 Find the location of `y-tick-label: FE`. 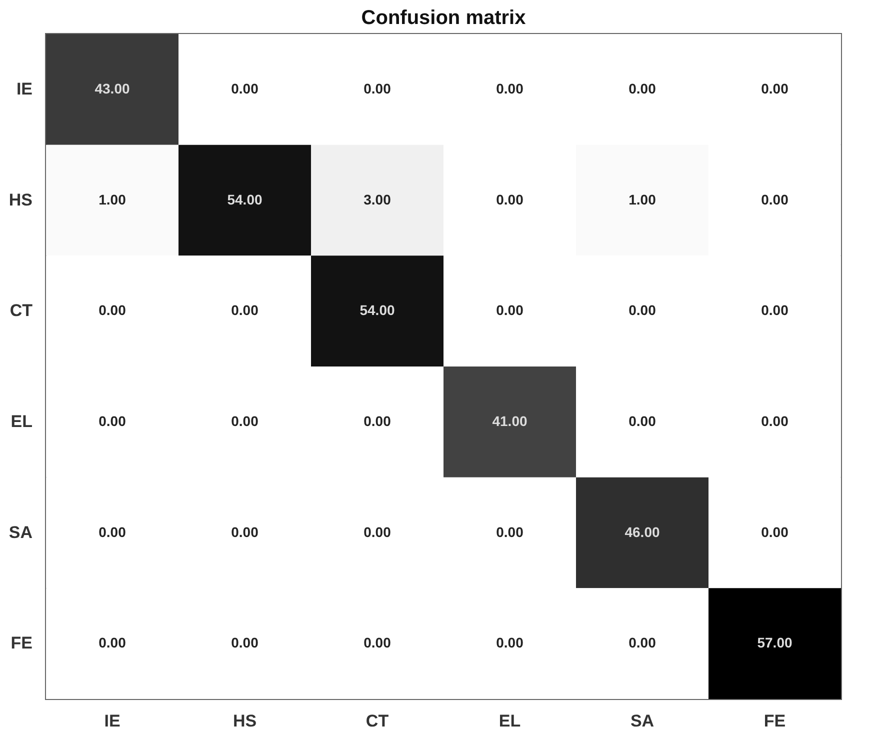

y-tick-label: FE is located at coordinates (21, 643).